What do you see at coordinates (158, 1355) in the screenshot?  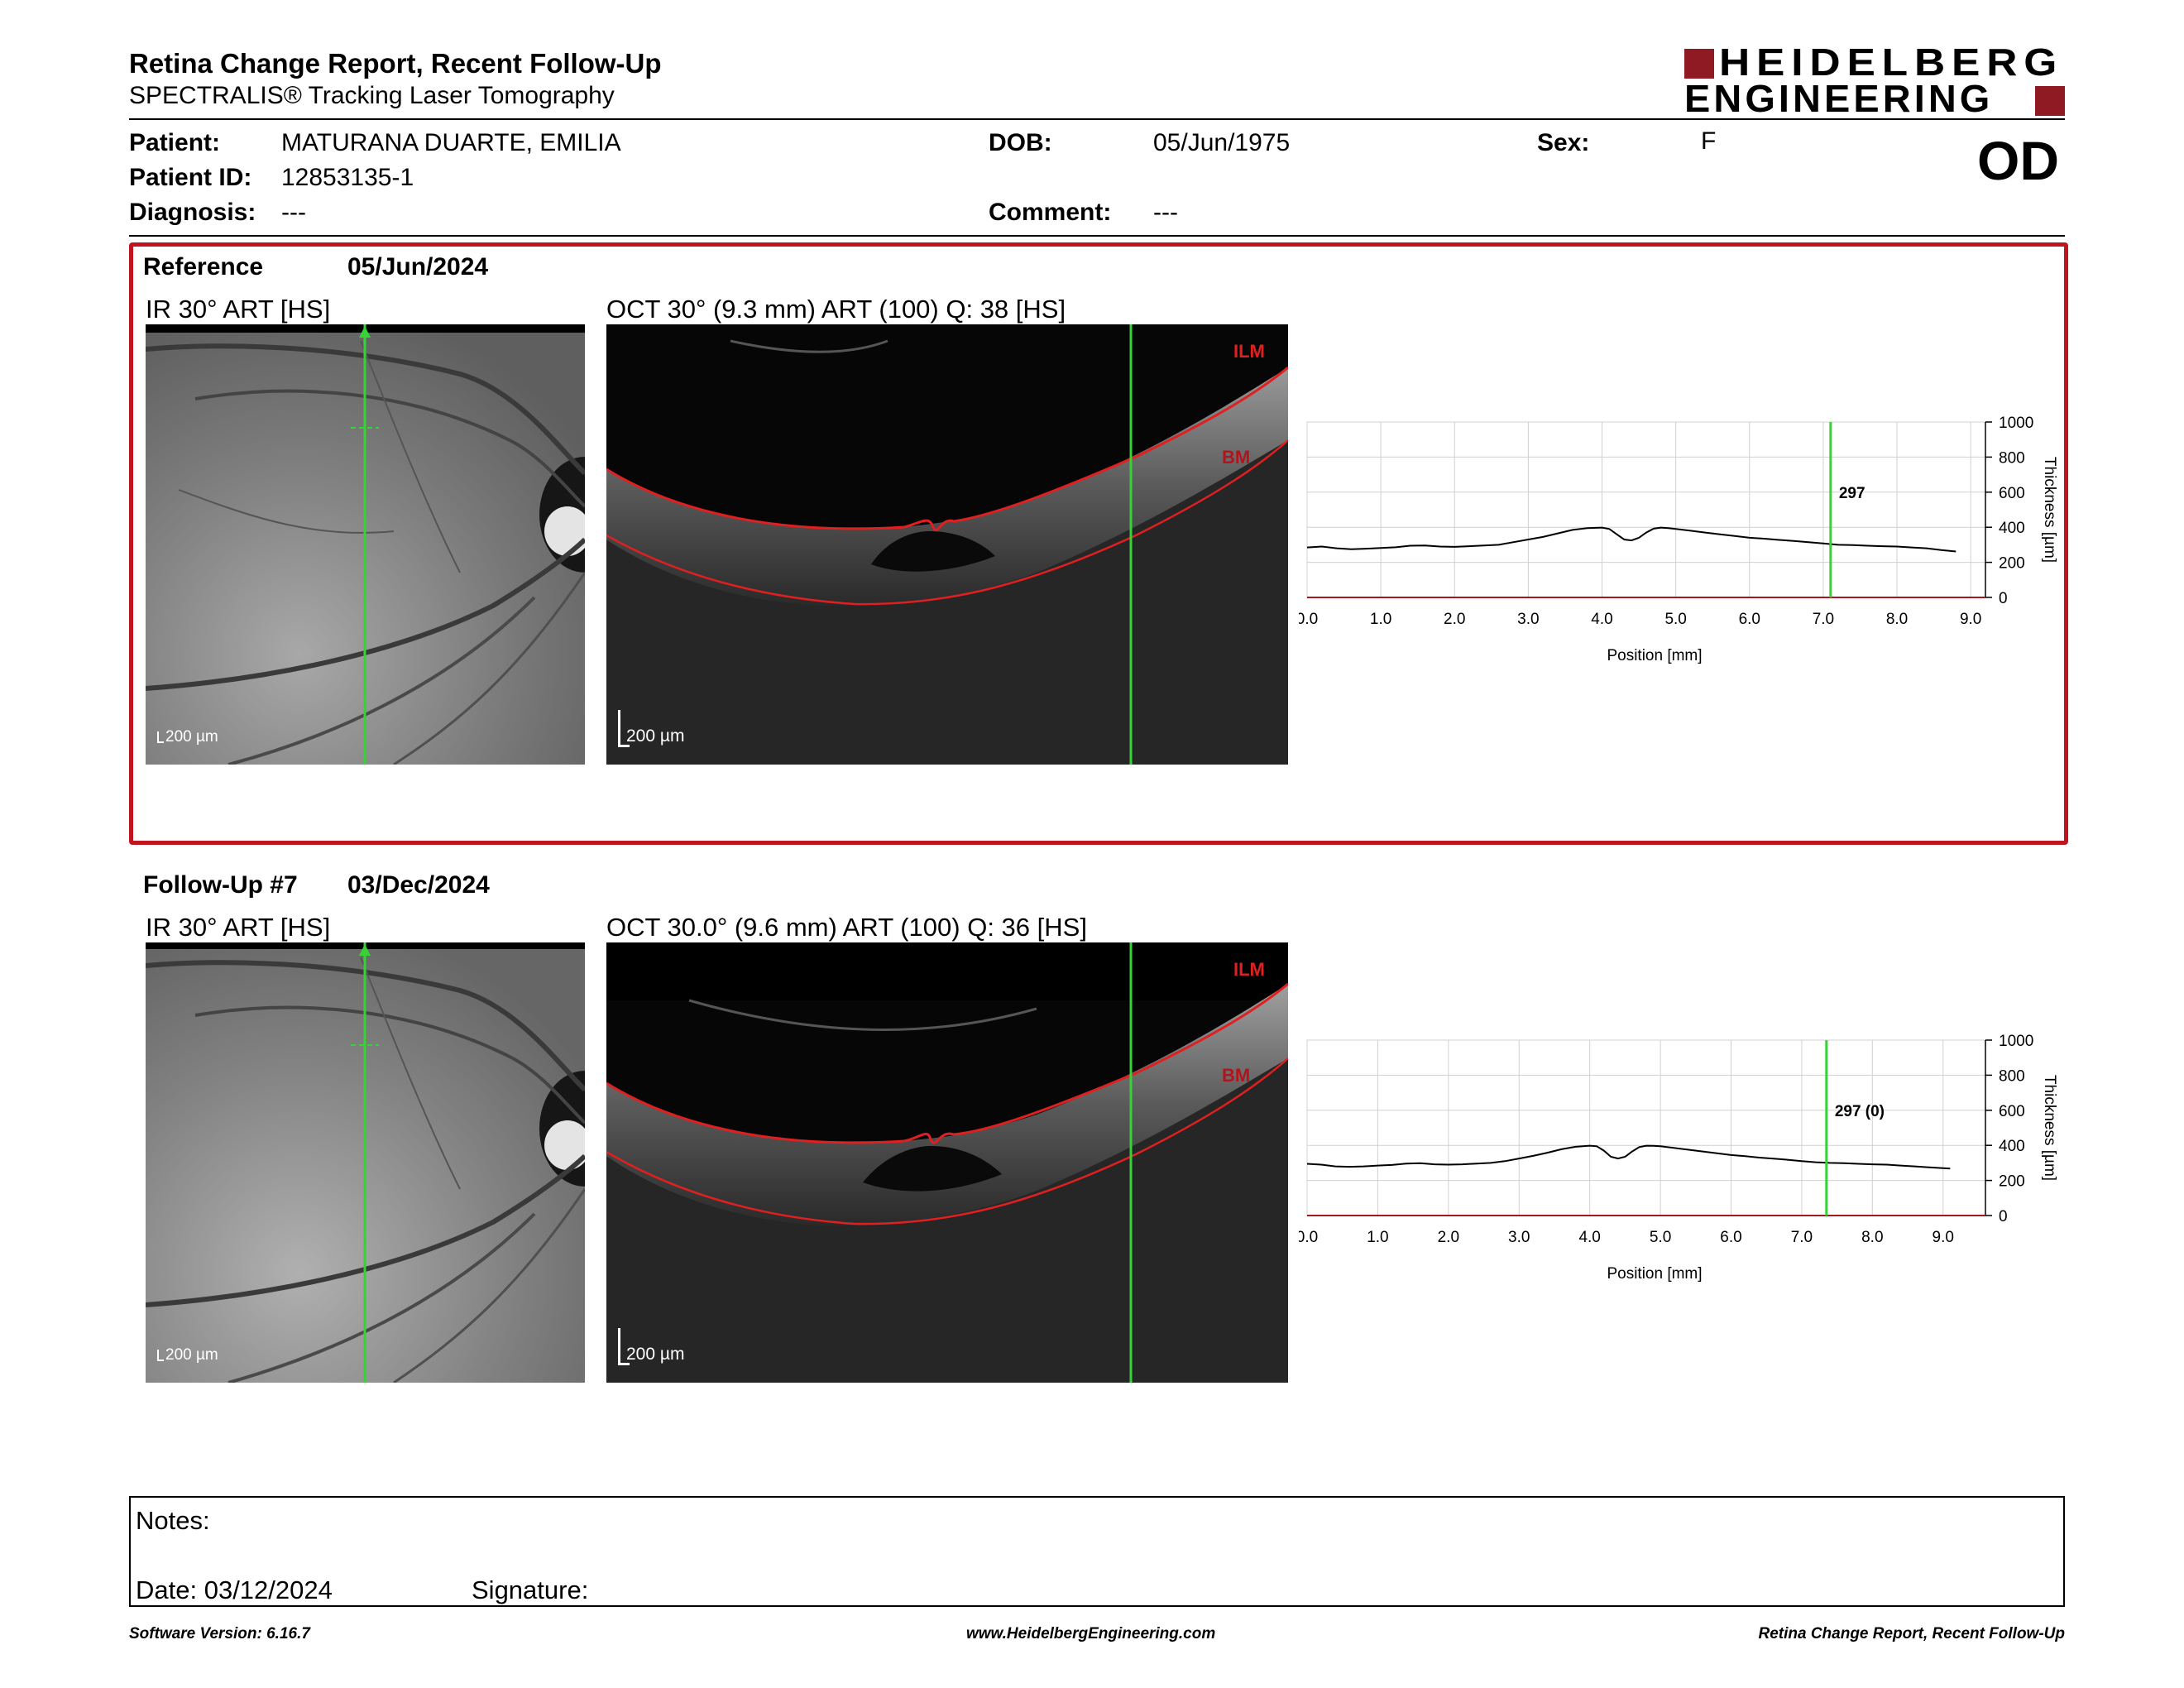 I see `followup-ir-scalebar` at bounding box center [158, 1355].